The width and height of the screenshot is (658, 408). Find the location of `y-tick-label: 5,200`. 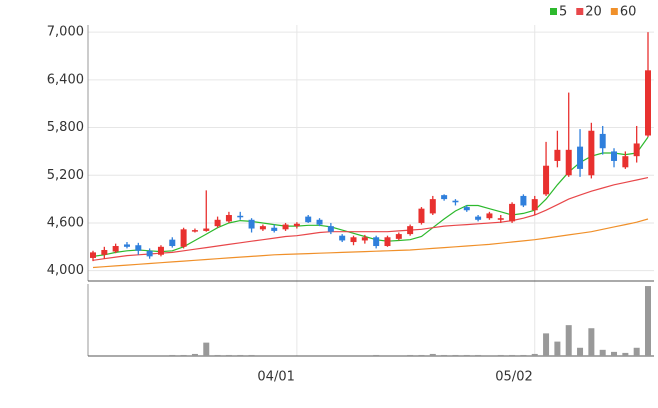

y-tick-label: 5,200 is located at coordinates (65, 175).